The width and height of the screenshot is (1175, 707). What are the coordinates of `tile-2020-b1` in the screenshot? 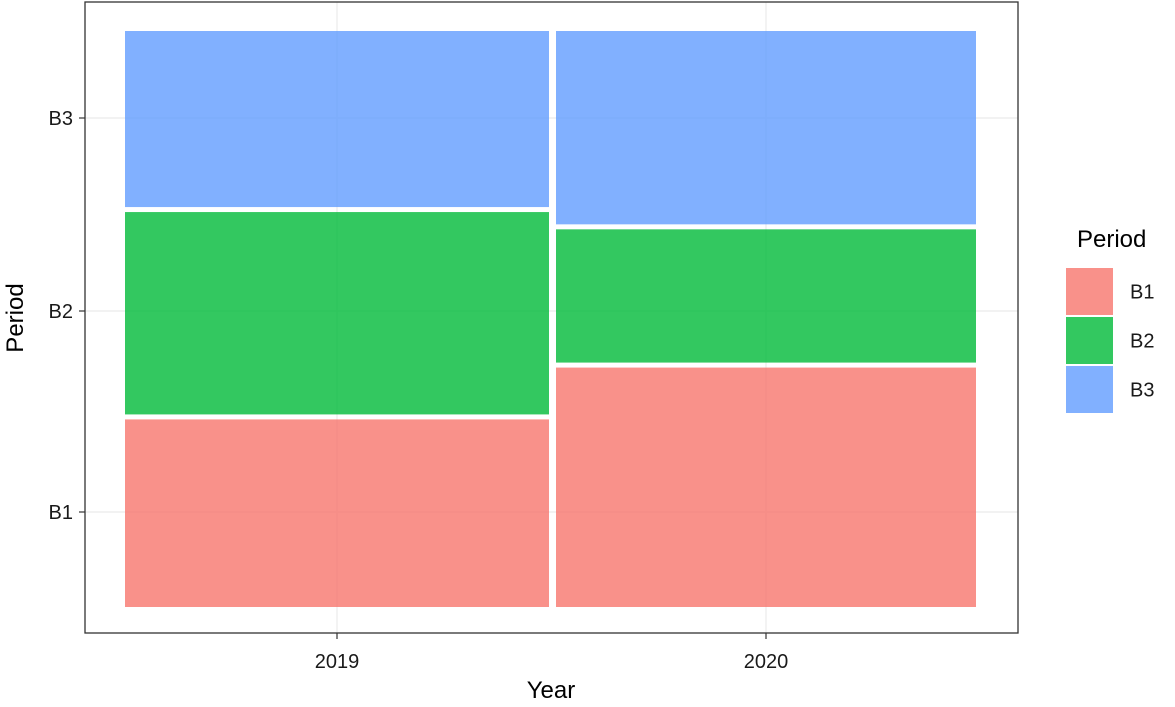 It's located at (766, 487).